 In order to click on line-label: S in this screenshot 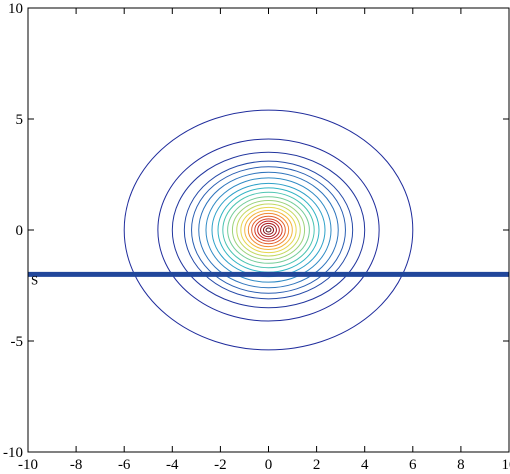, I will do `click(34, 279)`.